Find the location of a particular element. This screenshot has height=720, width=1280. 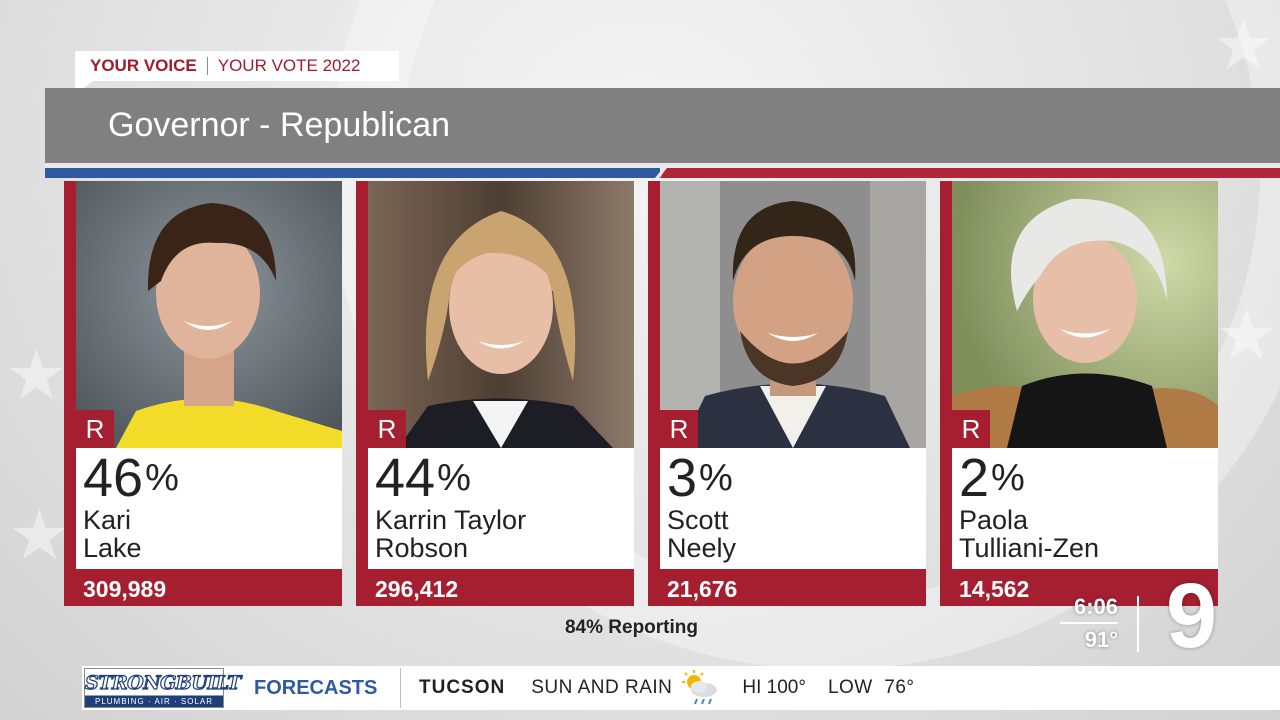

forecast-city: TUCSON is located at coordinates (462, 687).